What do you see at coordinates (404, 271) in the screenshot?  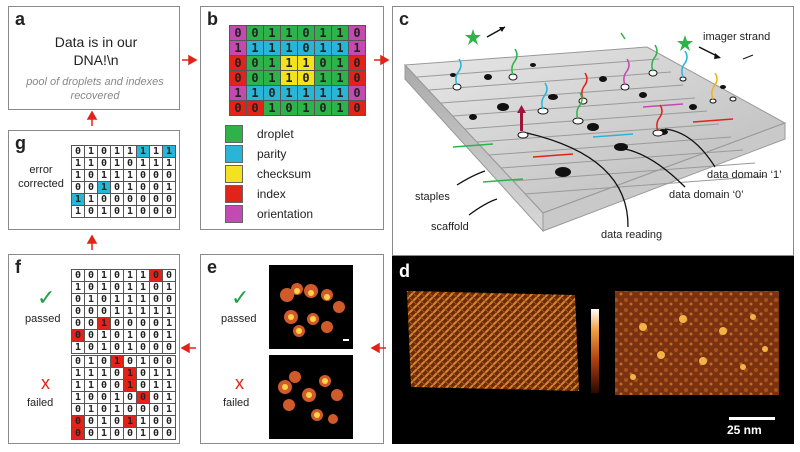 I see `panel-label-d: d` at bounding box center [404, 271].